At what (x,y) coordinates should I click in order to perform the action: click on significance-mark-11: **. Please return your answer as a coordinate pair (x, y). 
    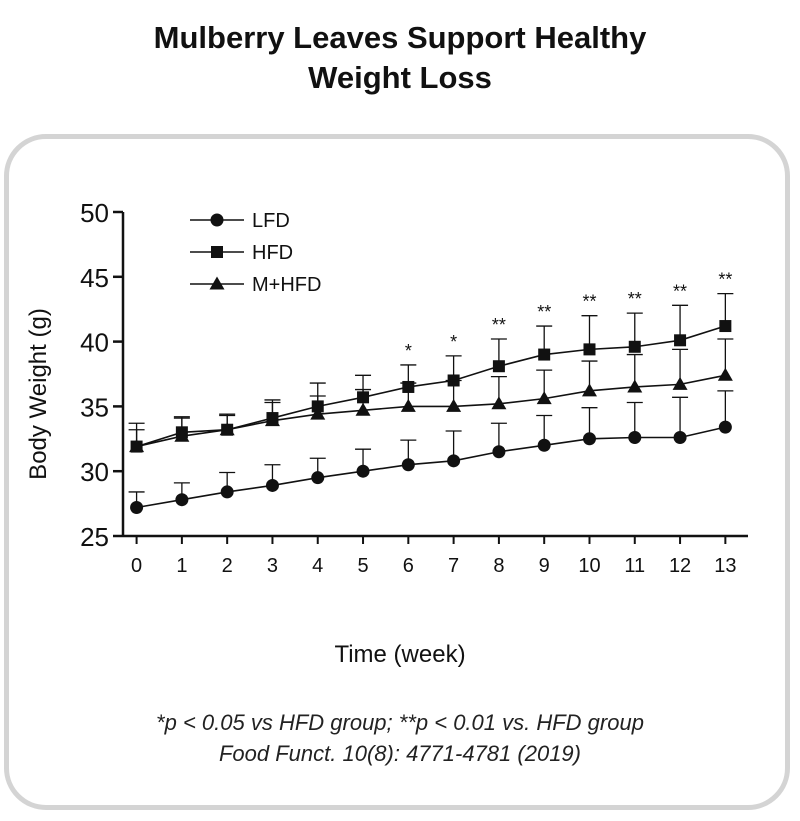
    Looking at the image, I should click on (635, 299).